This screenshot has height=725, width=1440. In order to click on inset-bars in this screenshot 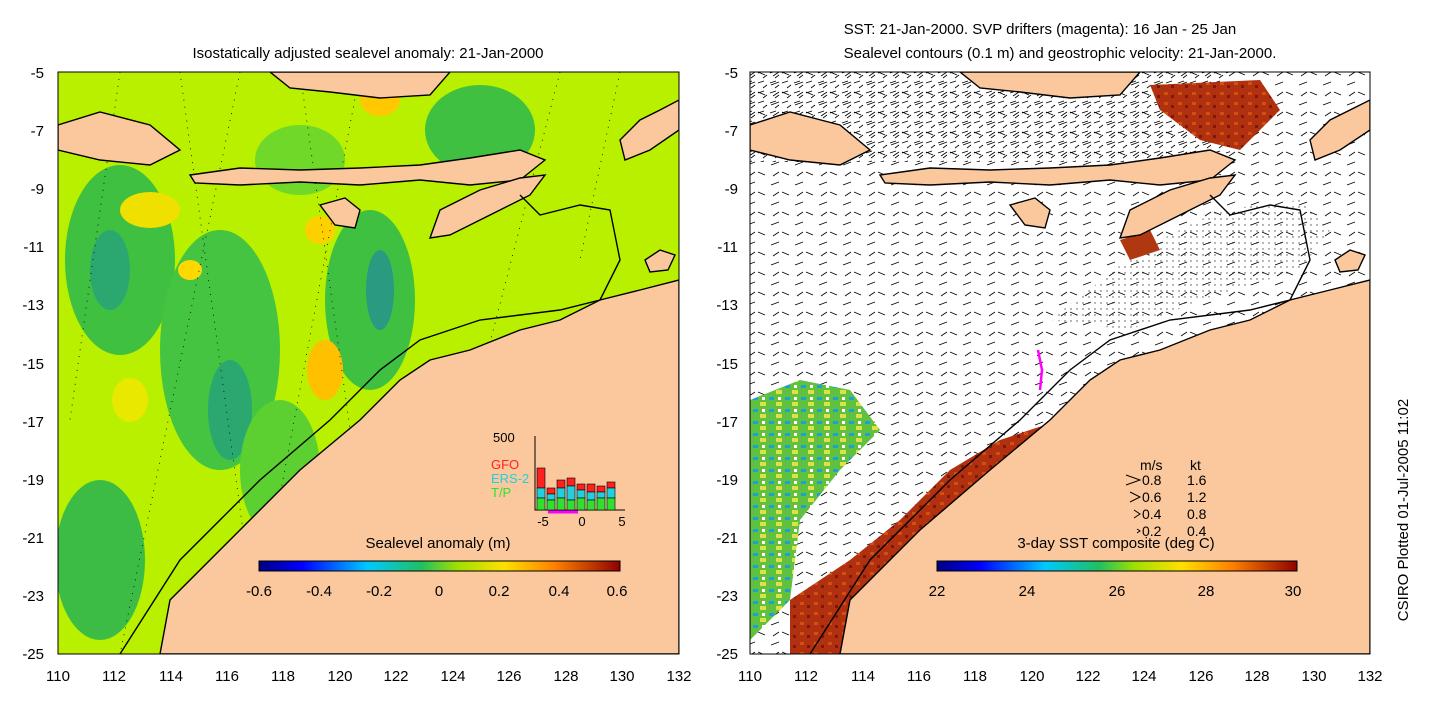, I will do `click(576, 489)`.